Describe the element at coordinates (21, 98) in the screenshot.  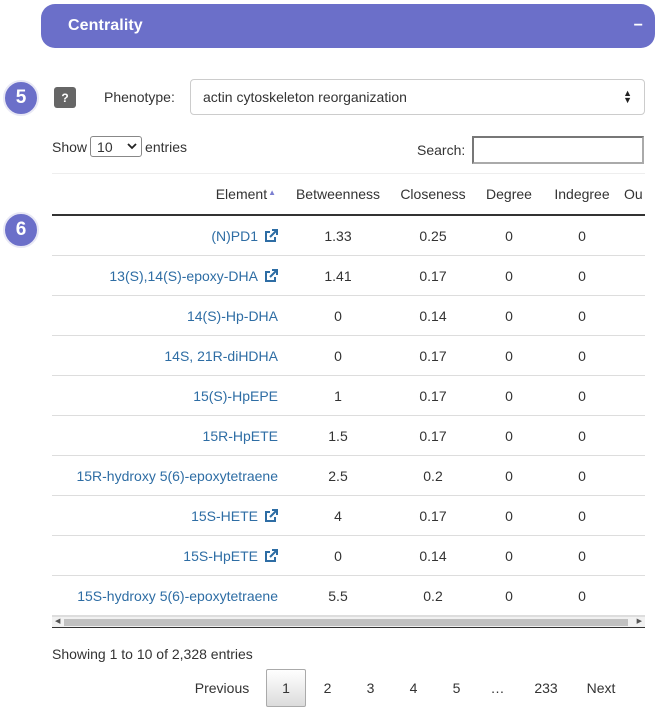
I see `step-badge-phenotype: 5` at that location.